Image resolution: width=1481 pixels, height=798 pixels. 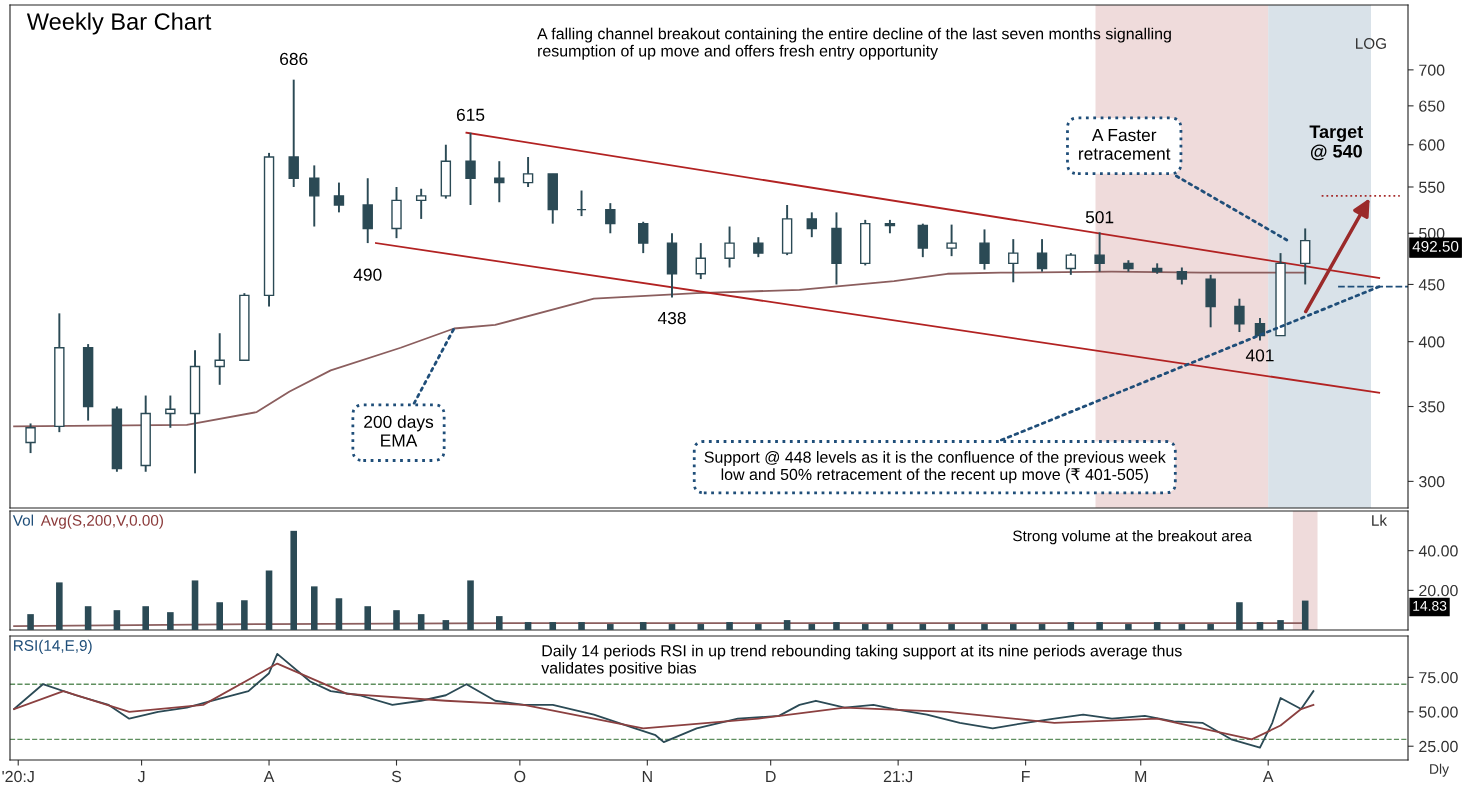 I want to click on annotation: 686, so click(x=294, y=59).